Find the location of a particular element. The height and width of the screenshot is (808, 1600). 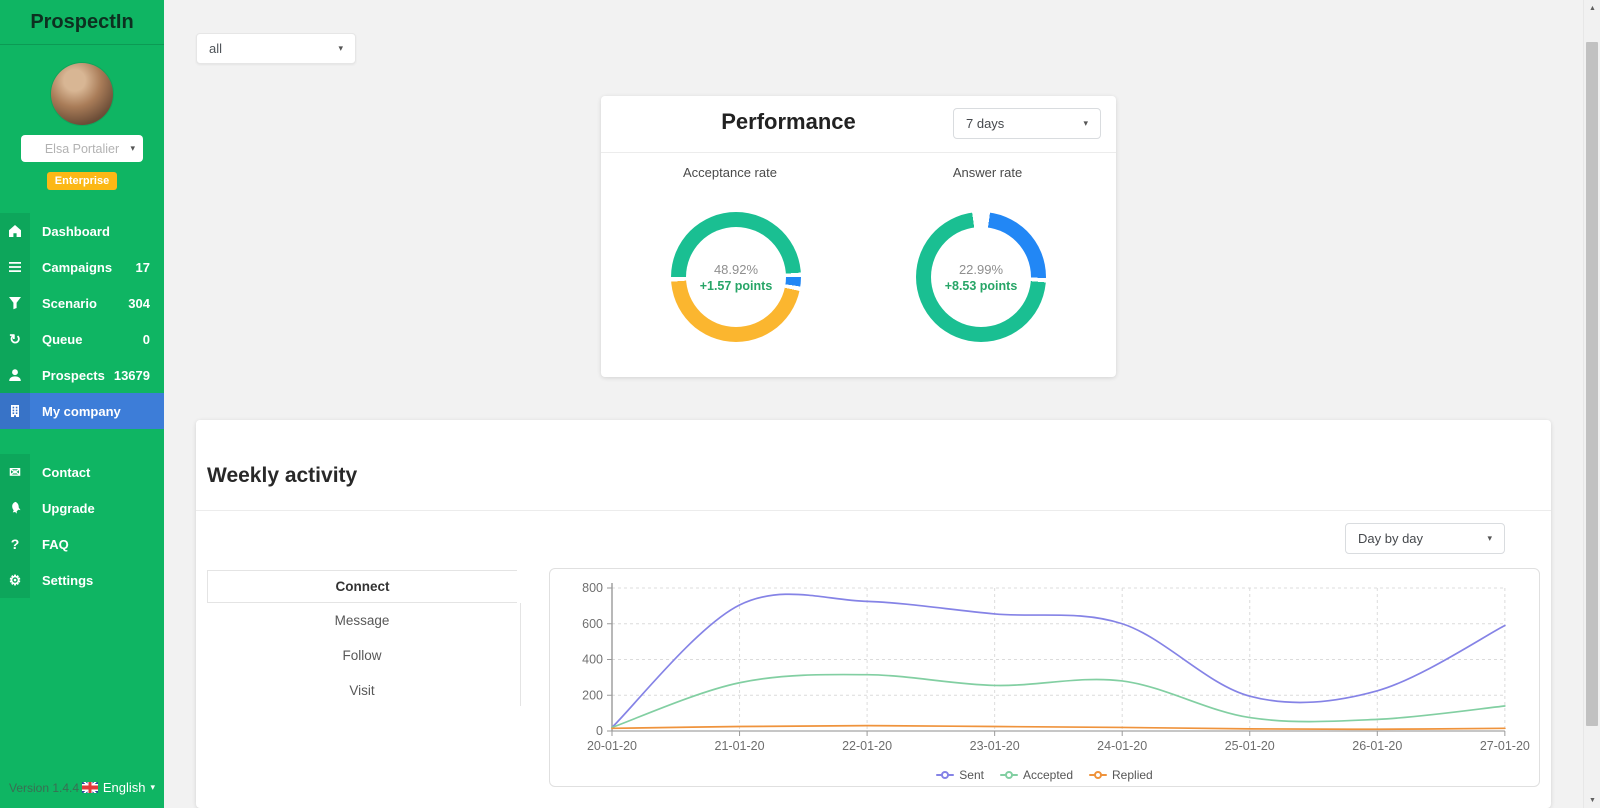

answer-rate-donut: 22.99% +8.53 points is located at coordinates (981, 277).